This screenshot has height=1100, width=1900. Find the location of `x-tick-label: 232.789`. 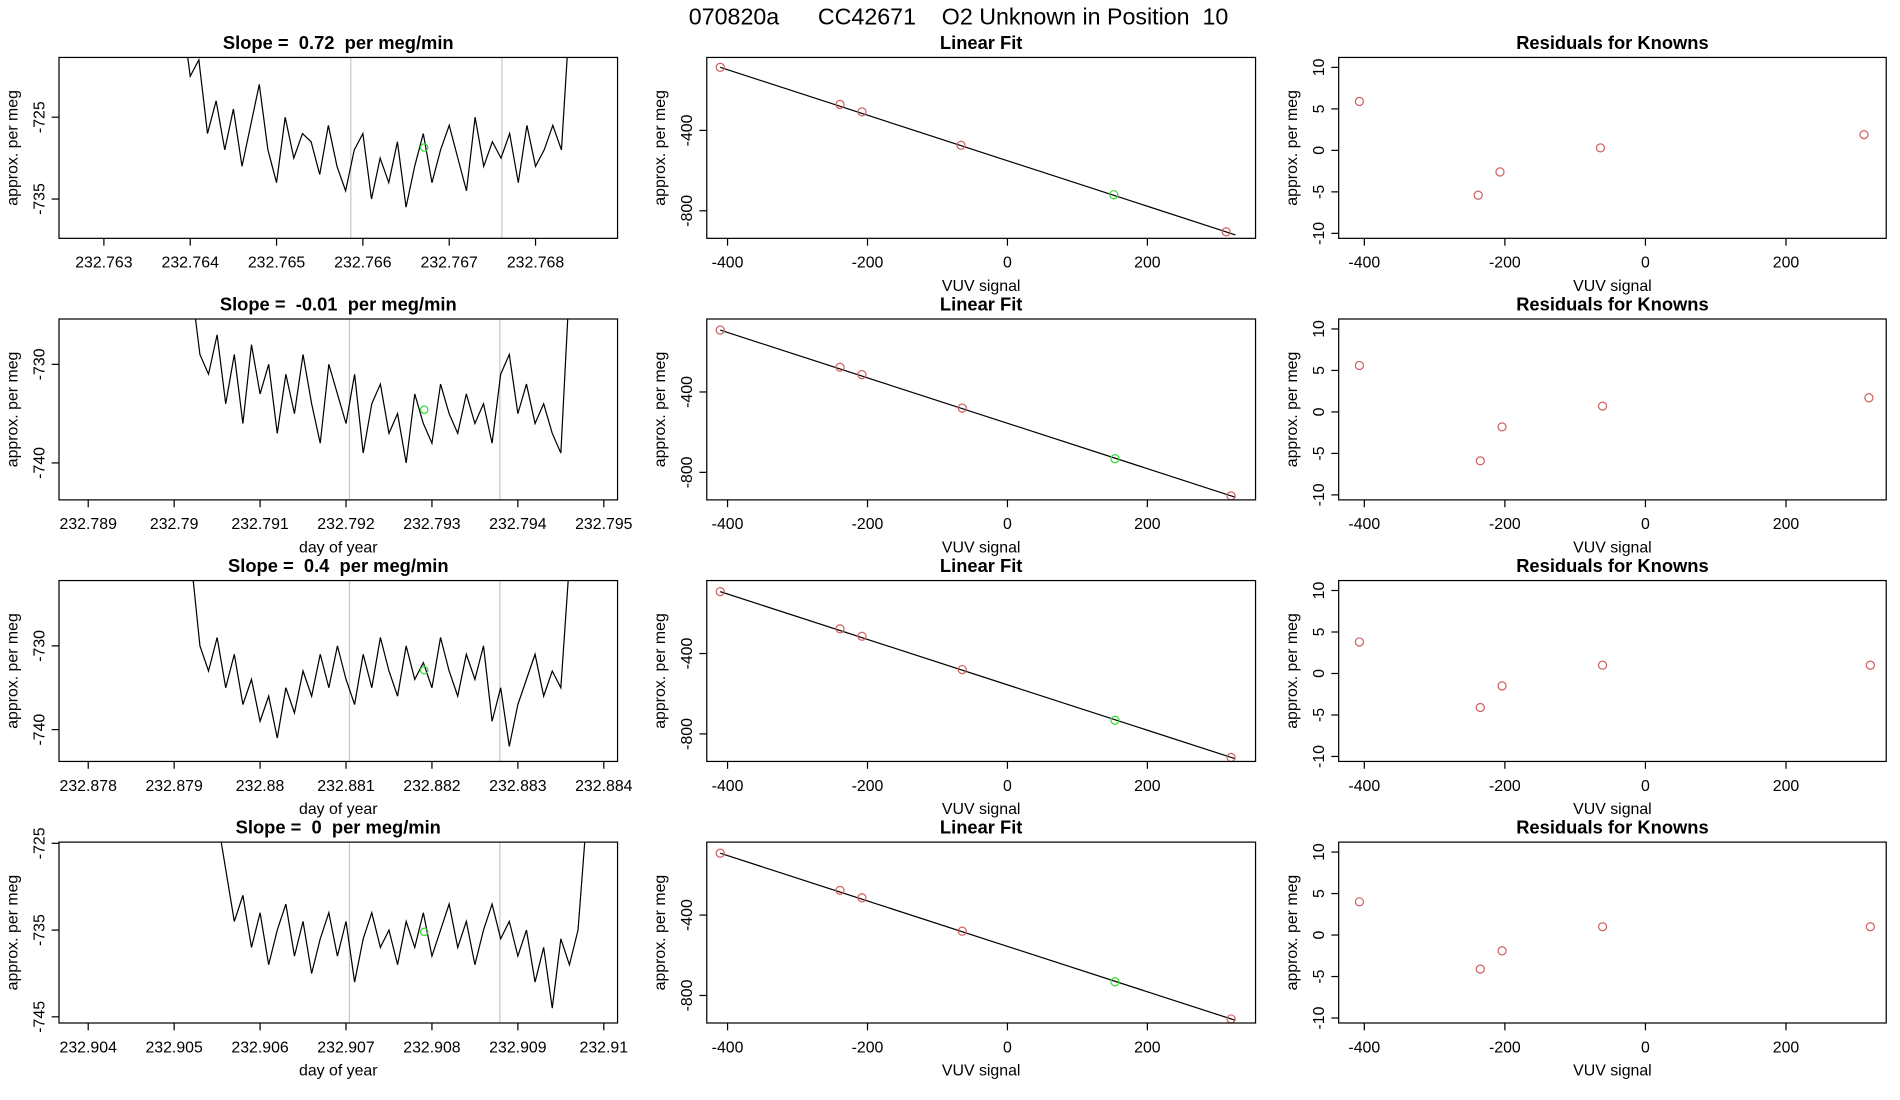

x-tick-label: 232.789 is located at coordinates (89, 524).